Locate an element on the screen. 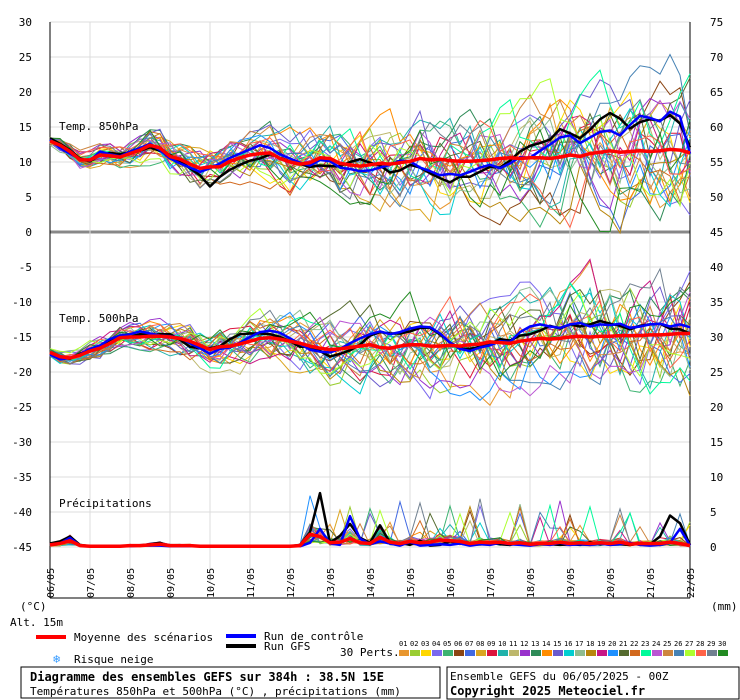 This screenshot has width=740, height=700. y-left-axis: 30 25 20 15 10 5 0 -5 -10 -15 -20 -25 -30 -35 -40 -45 is located at coordinates (22, 285).